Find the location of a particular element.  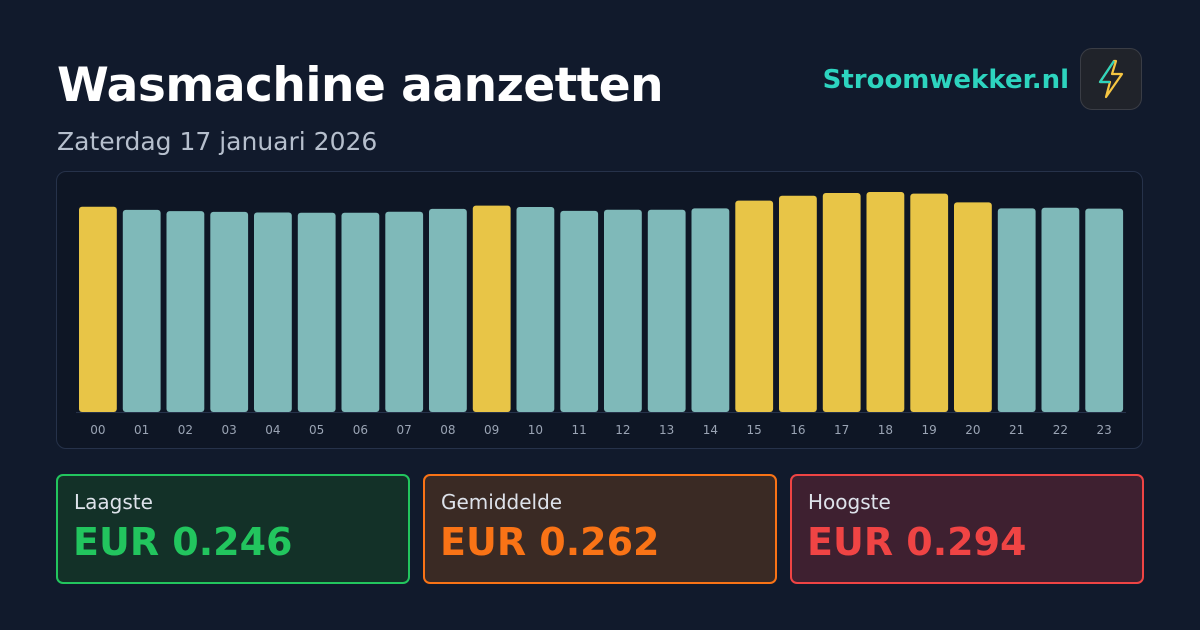

x-tick-label-20: 20 is located at coordinates (972, 430).